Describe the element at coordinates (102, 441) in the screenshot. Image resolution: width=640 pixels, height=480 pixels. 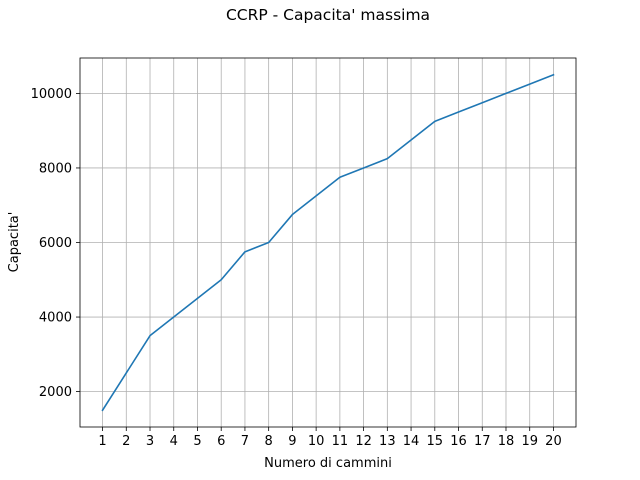
I see `x-tick-label: 1` at that location.